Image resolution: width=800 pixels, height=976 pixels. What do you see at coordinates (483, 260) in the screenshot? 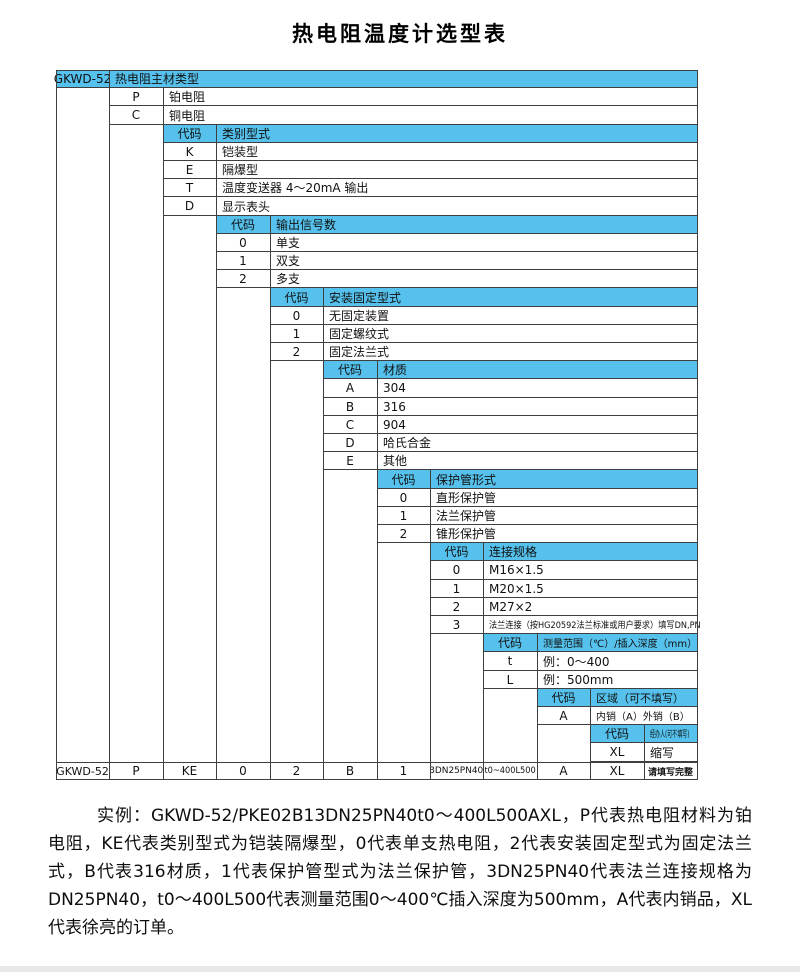
I see `desc-cell: 双支` at bounding box center [483, 260].